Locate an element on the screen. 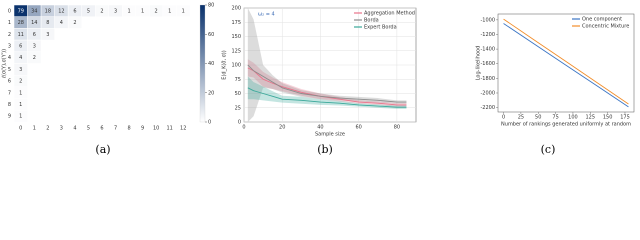 This screenshot has height=240, width=640. x-tick-label: 60 is located at coordinates (358, 128).